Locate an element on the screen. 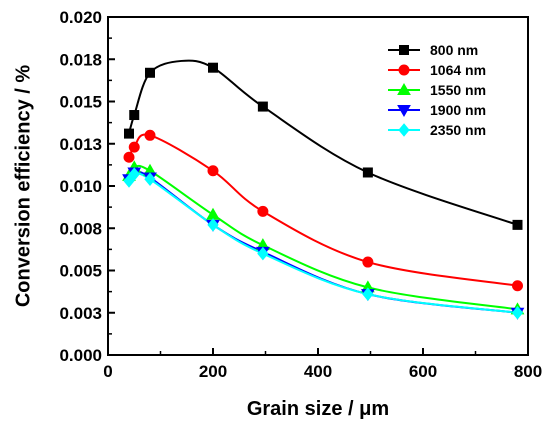  legend-label: 1900 nm is located at coordinates (458, 110).